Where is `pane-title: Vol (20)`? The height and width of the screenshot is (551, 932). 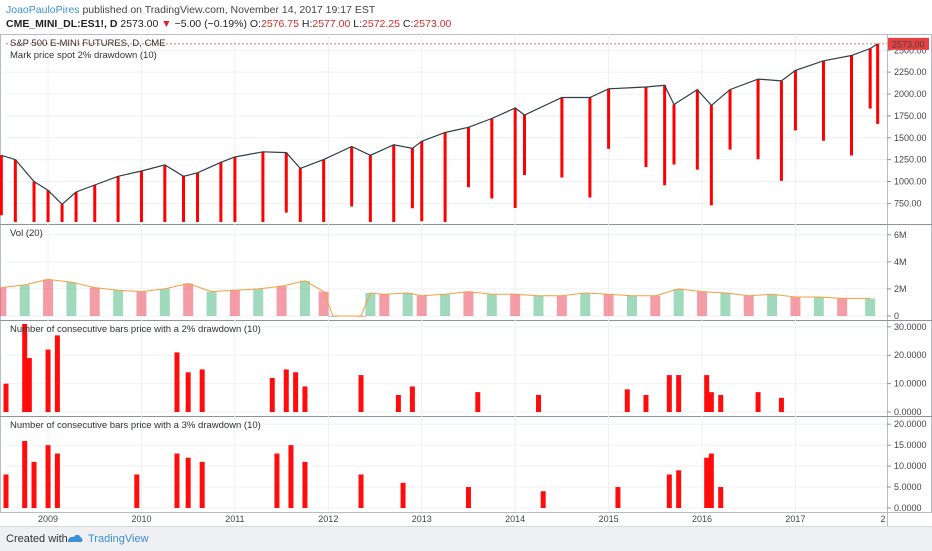 pane-title: Vol (20) is located at coordinates (26, 233).